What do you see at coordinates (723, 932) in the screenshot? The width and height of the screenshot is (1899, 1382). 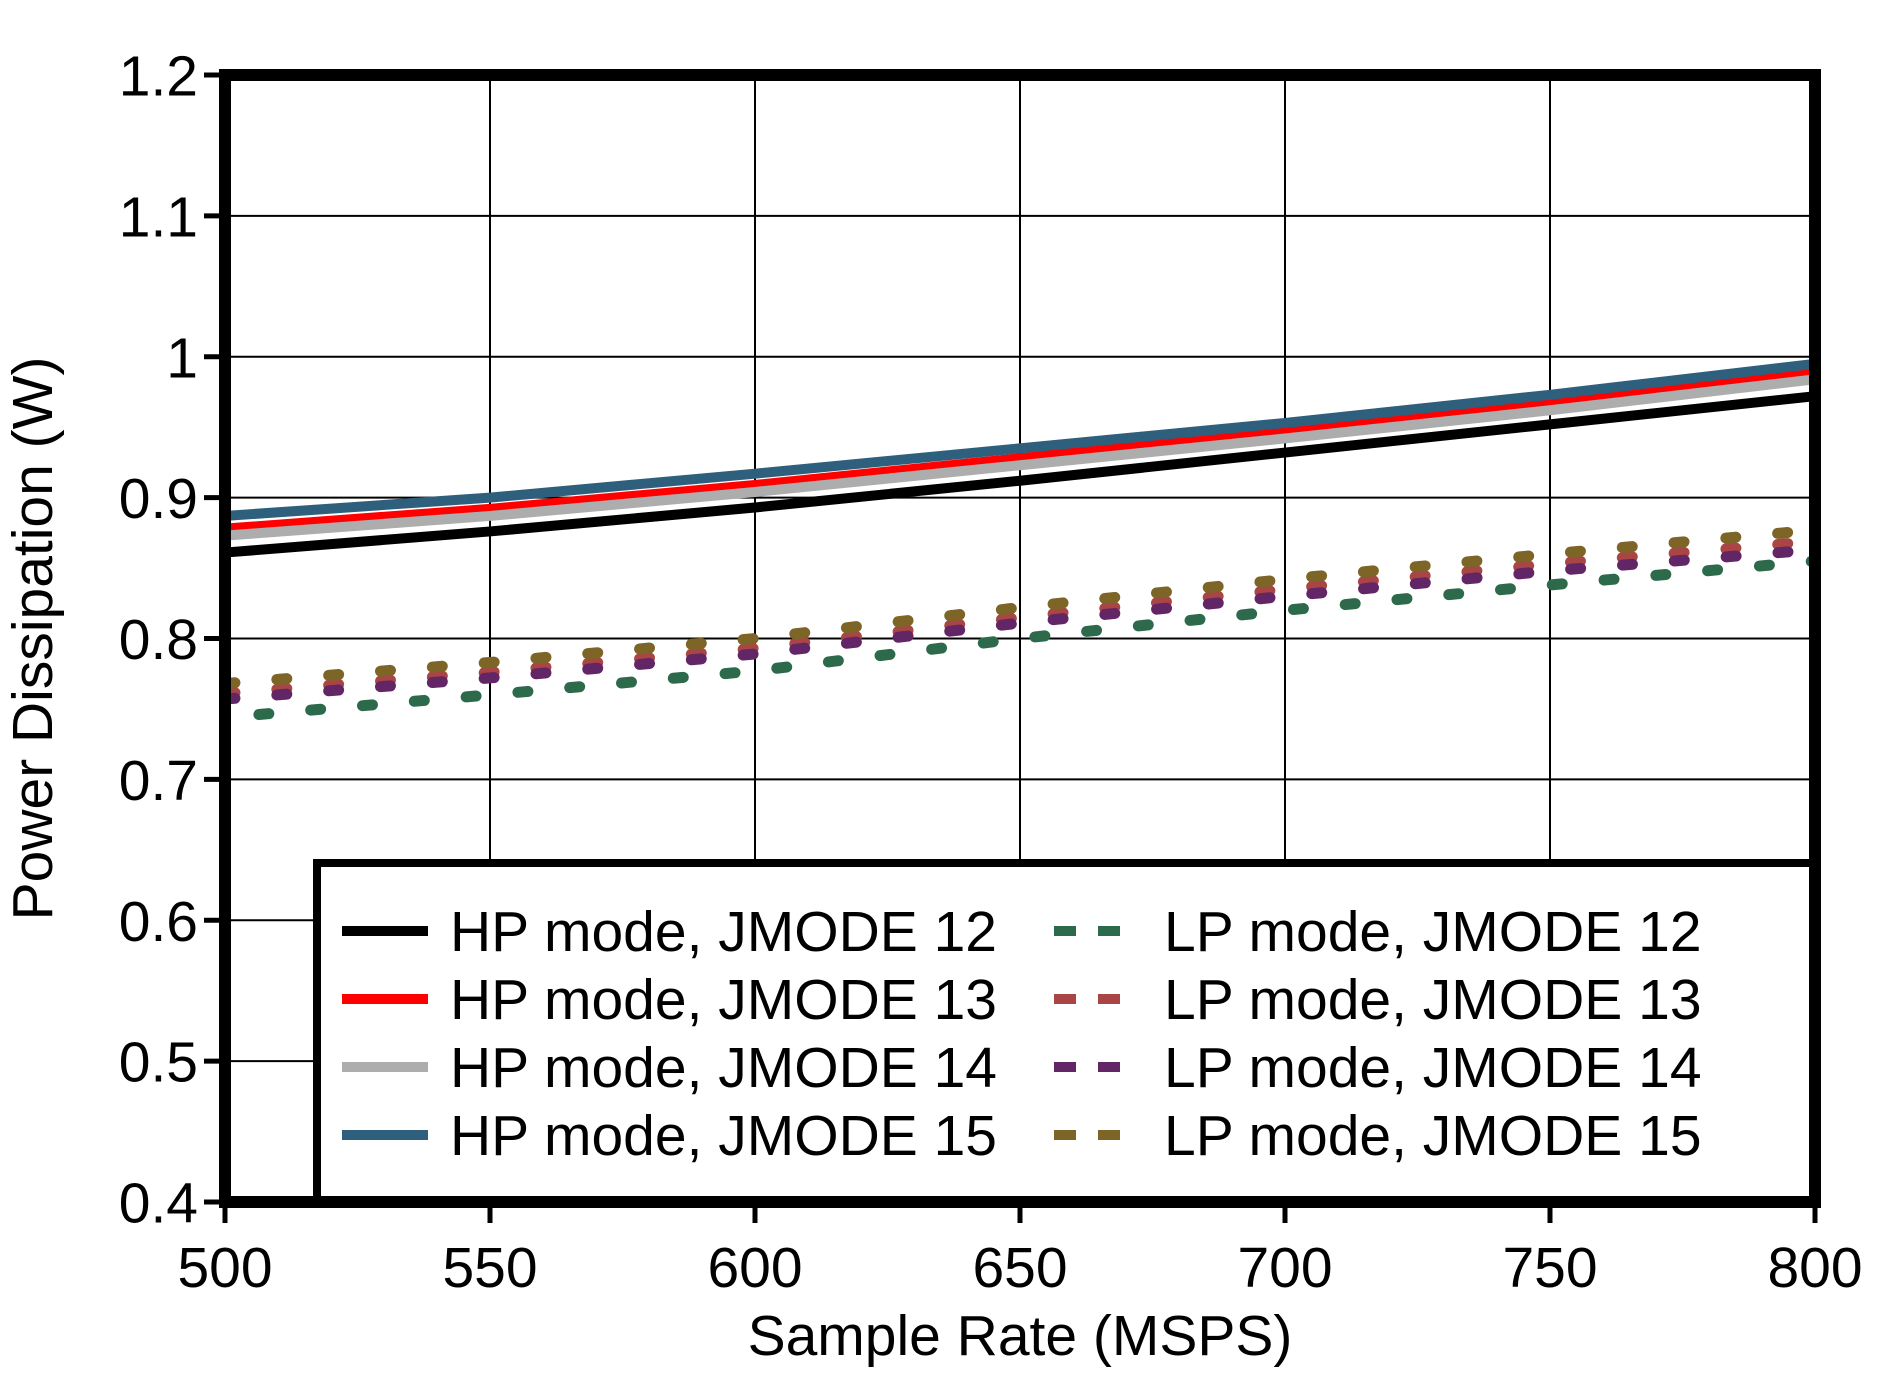 I see `legend-label: HP mode, JMODE 12` at bounding box center [723, 932].